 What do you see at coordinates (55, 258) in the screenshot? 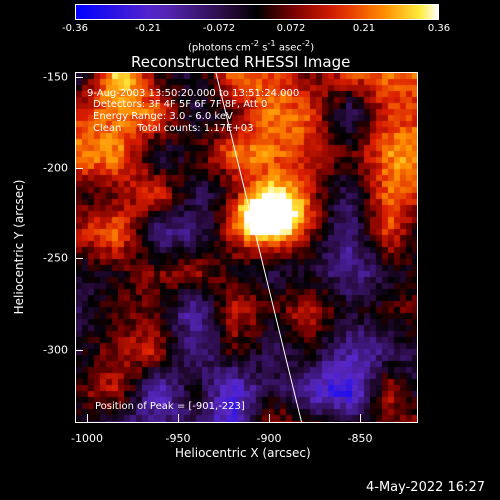
I see `y-tick-label: -250` at bounding box center [55, 258].